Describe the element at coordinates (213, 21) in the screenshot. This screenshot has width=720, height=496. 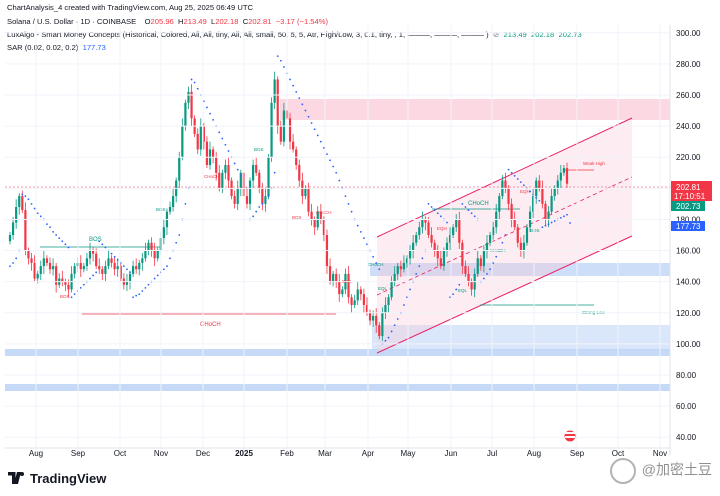
I see `ohlc-l-label: L` at that location.